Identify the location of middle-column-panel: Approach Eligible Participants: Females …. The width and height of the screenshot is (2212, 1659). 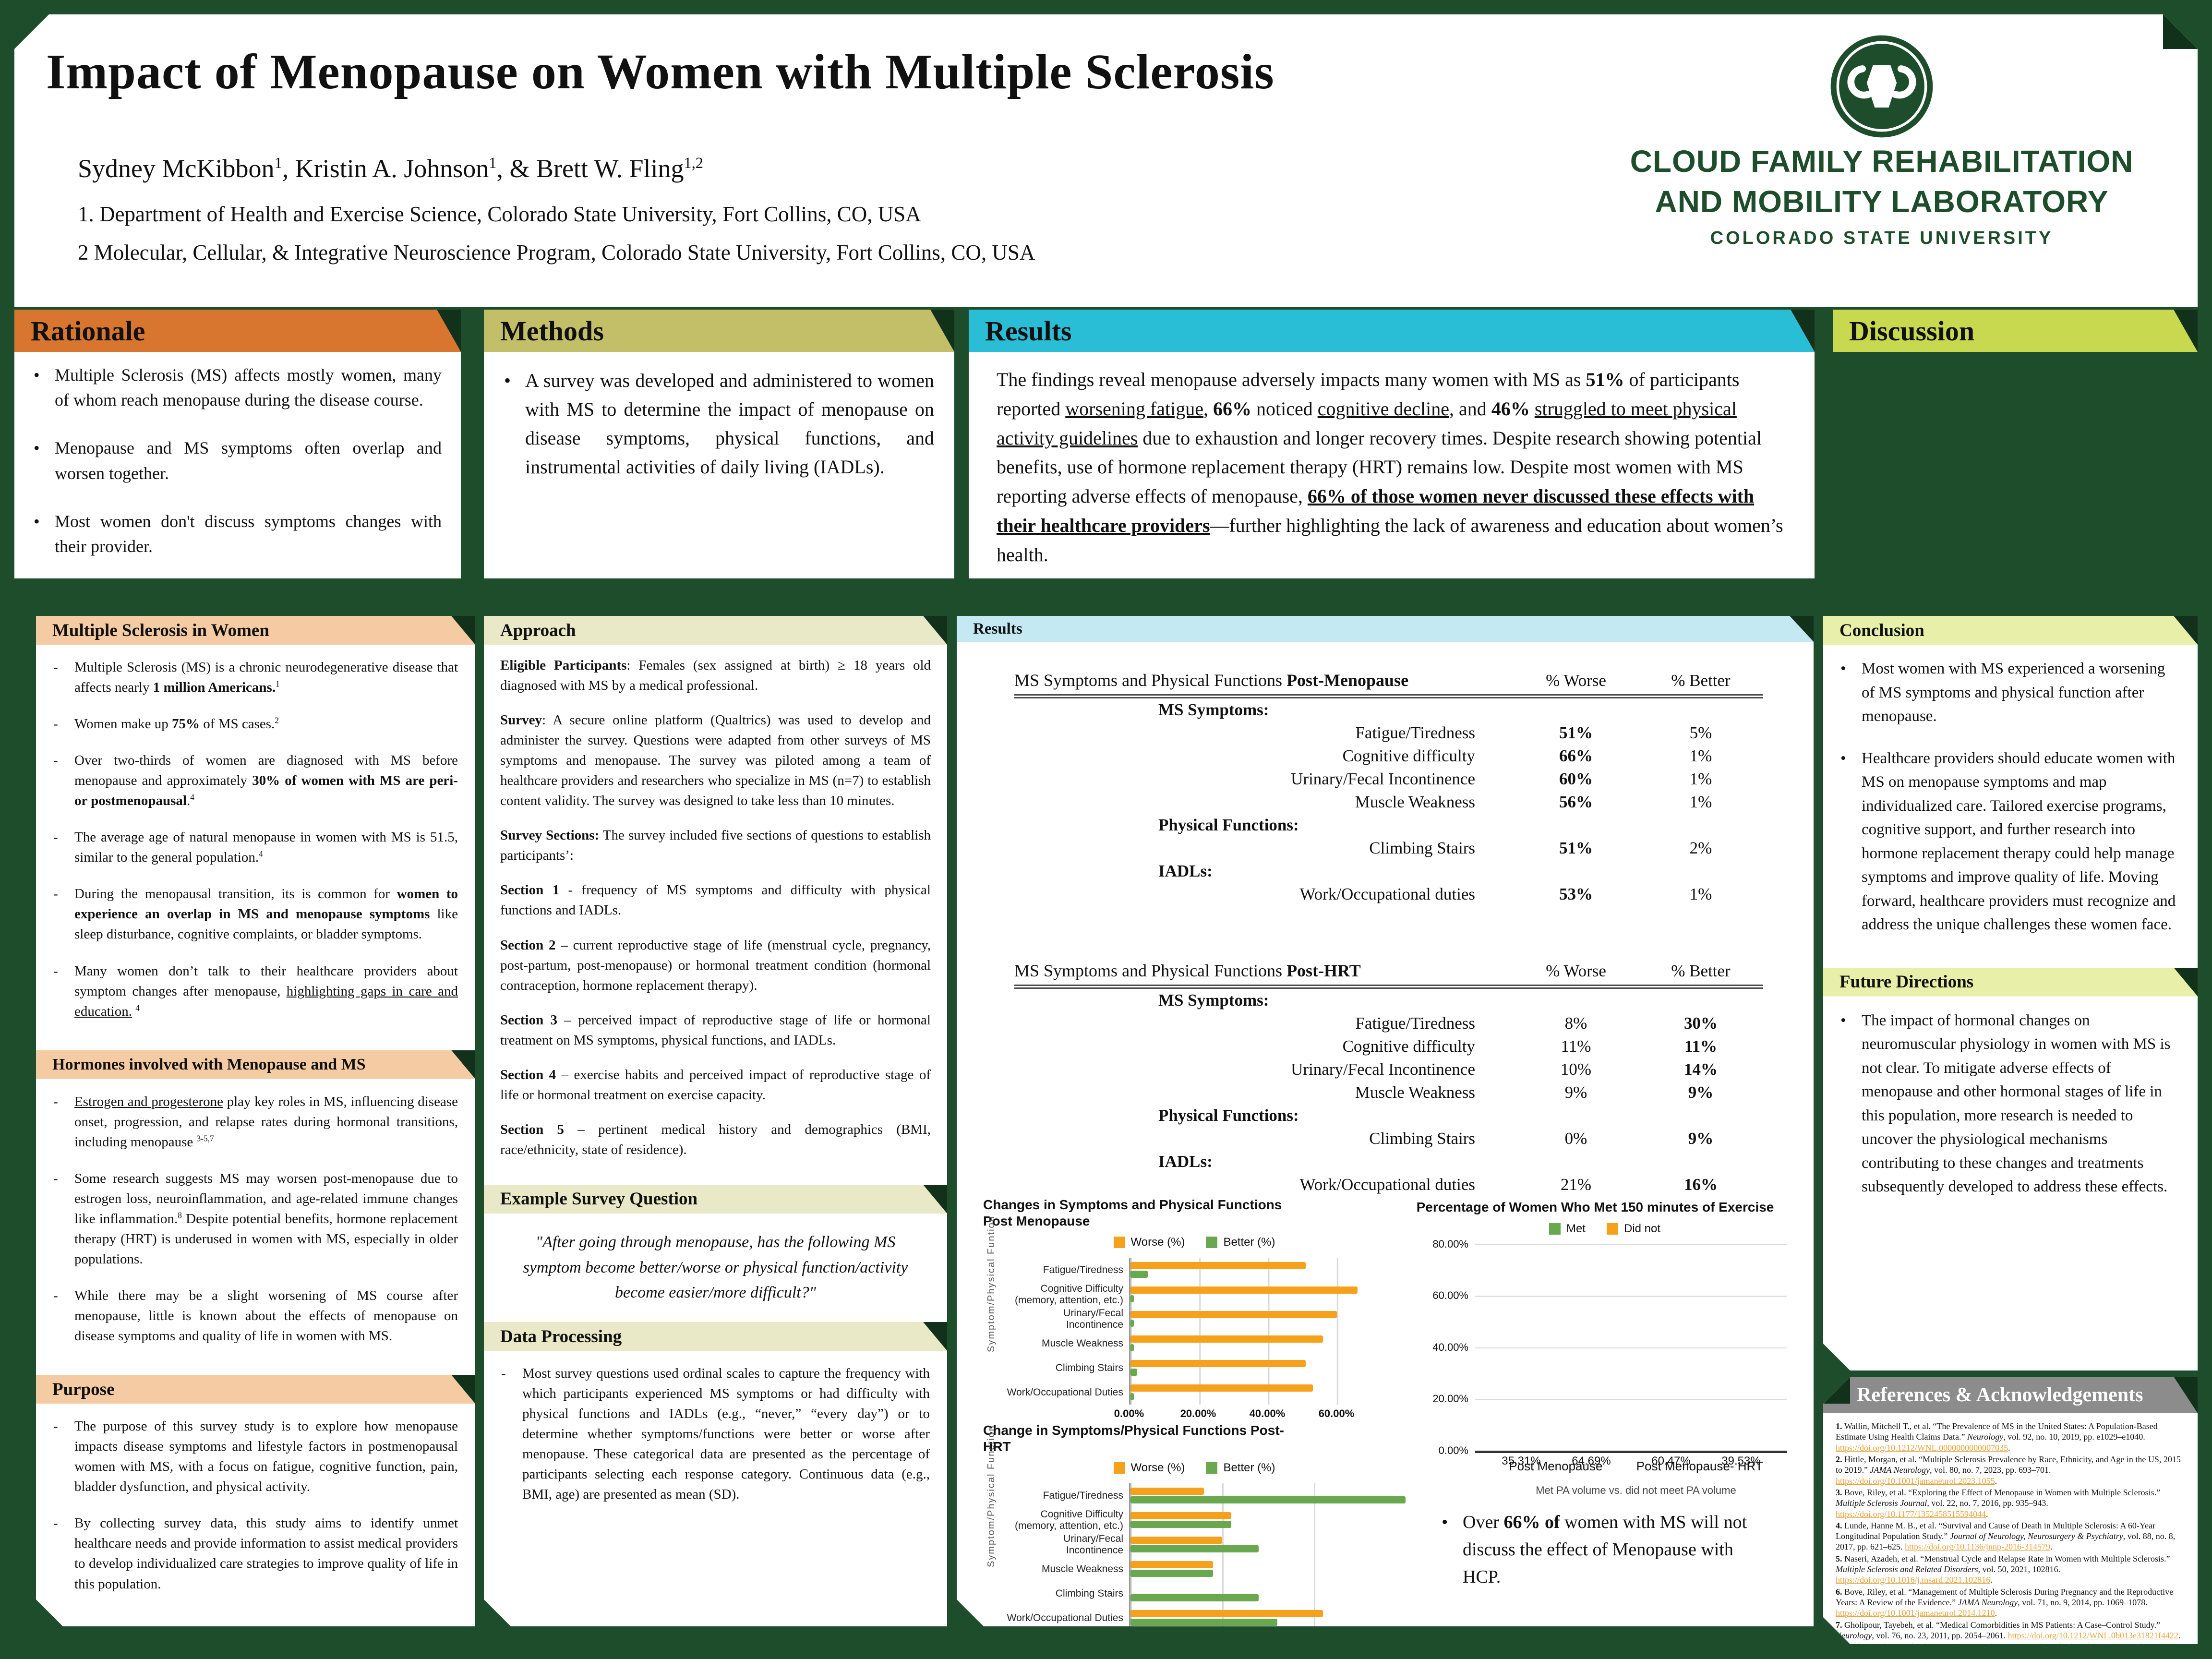
(716, 1121).